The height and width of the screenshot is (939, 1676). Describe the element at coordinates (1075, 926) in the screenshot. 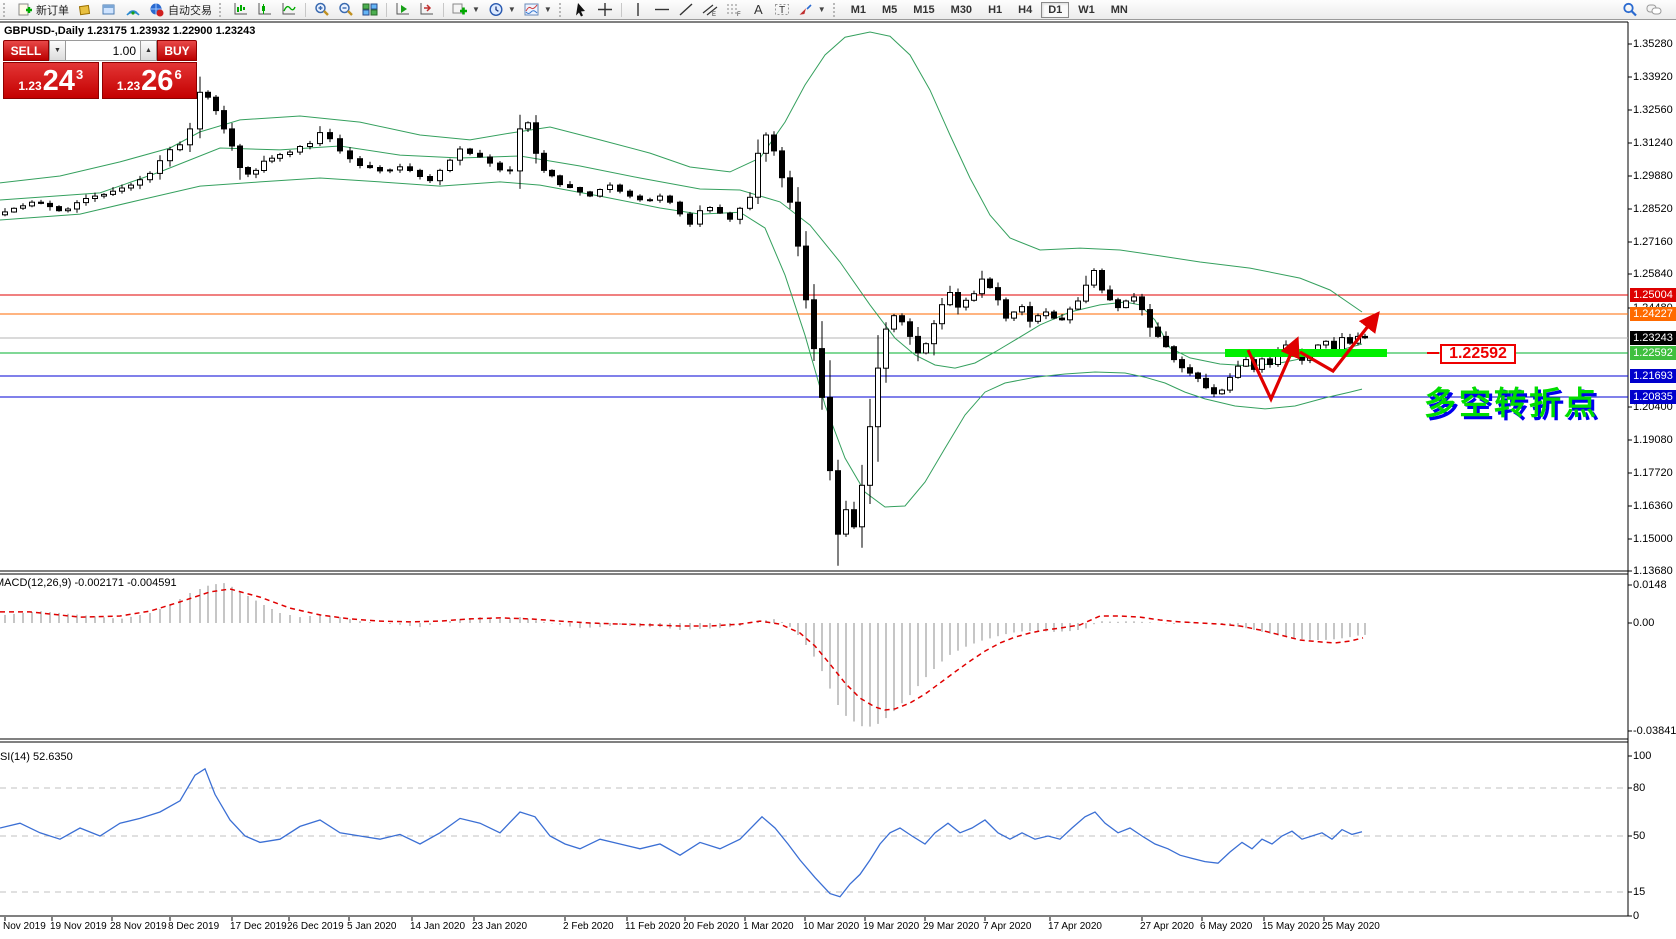

I see `date-axis-label: 17 Apr 2020` at that location.